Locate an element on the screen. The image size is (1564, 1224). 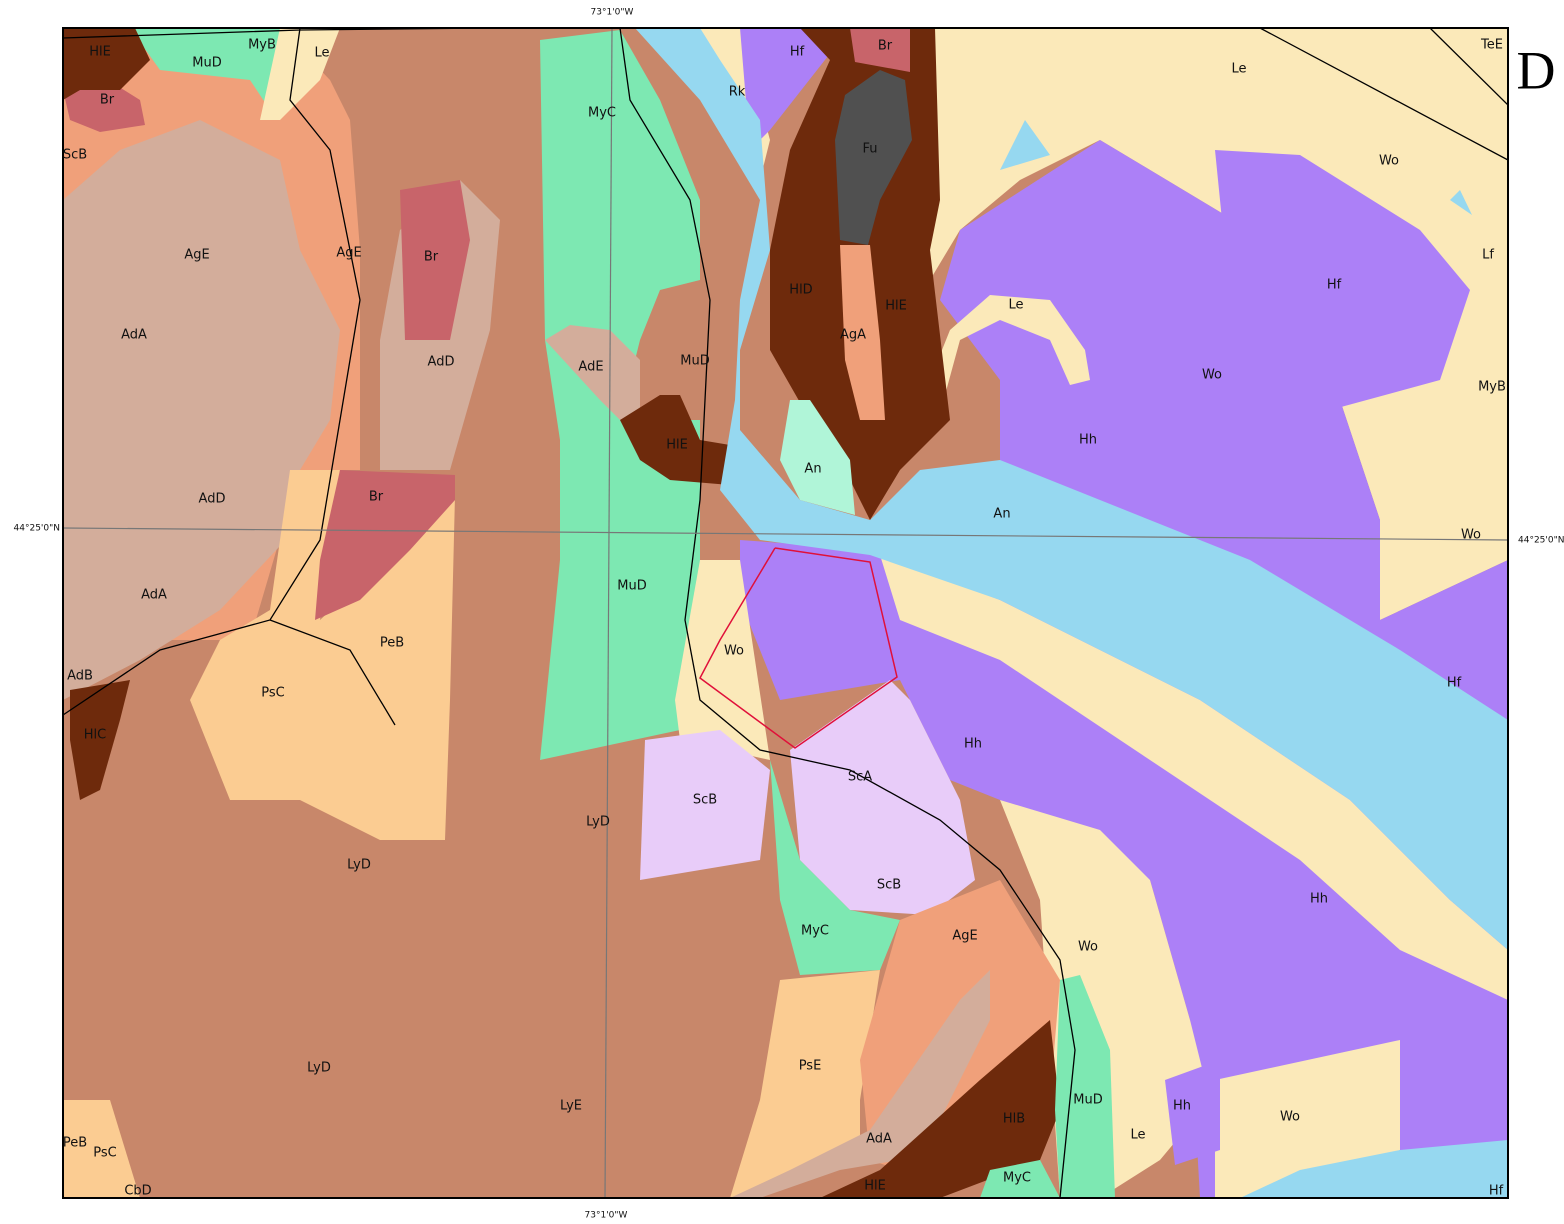
ade-region is located at coordinates (592, 372).